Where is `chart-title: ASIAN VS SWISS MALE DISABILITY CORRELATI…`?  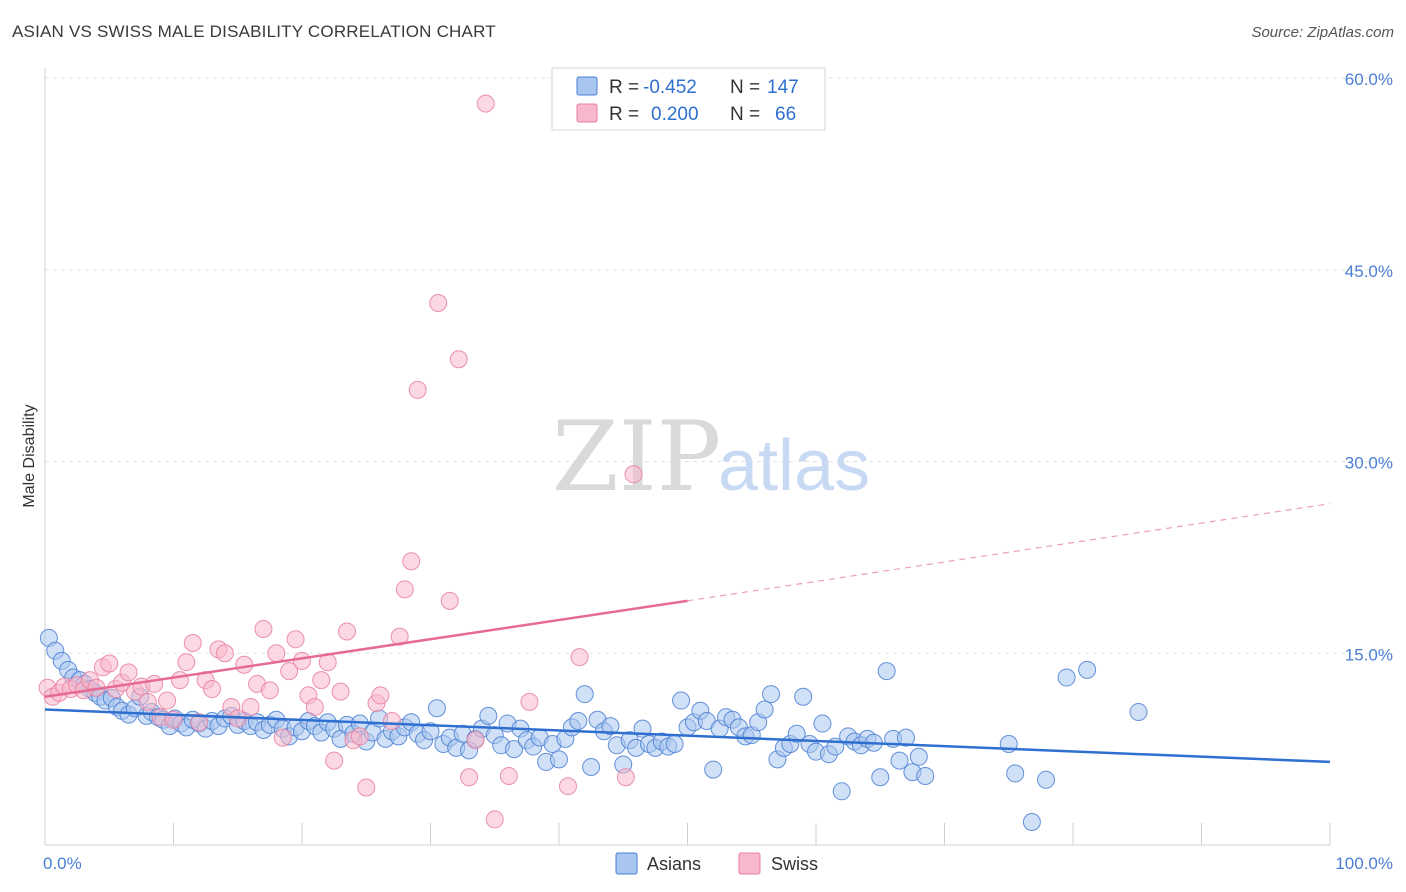 chart-title: ASIAN VS SWISS MALE DISABILITY CORRELATI… is located at coordinates (254, 31).